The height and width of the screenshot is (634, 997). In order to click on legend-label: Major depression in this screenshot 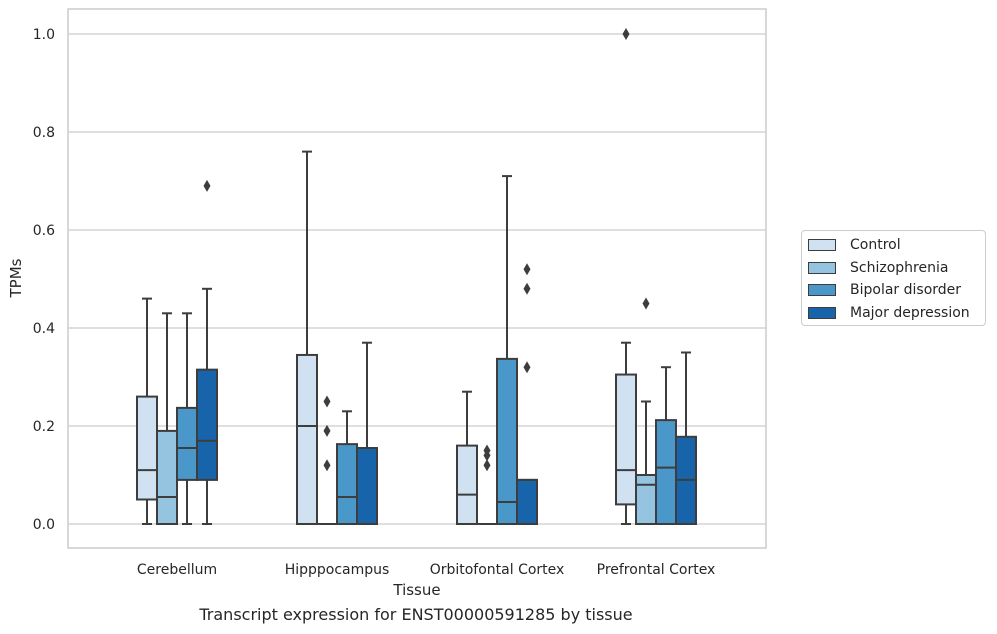, I will do `click(910, 312)`.